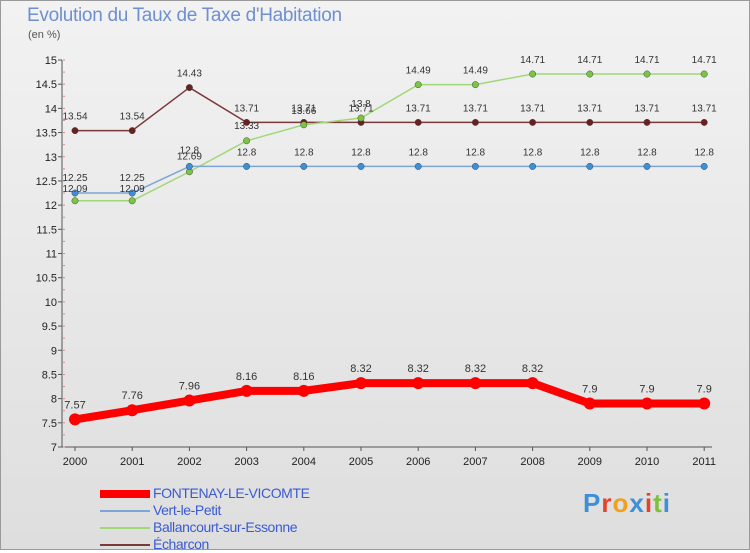 The width and height of the screenshot is (750, 553). What do you see at coordinates (131, 396) in the screenshot?
I see `data-label: 7.76` at bounding box center [131, 396].